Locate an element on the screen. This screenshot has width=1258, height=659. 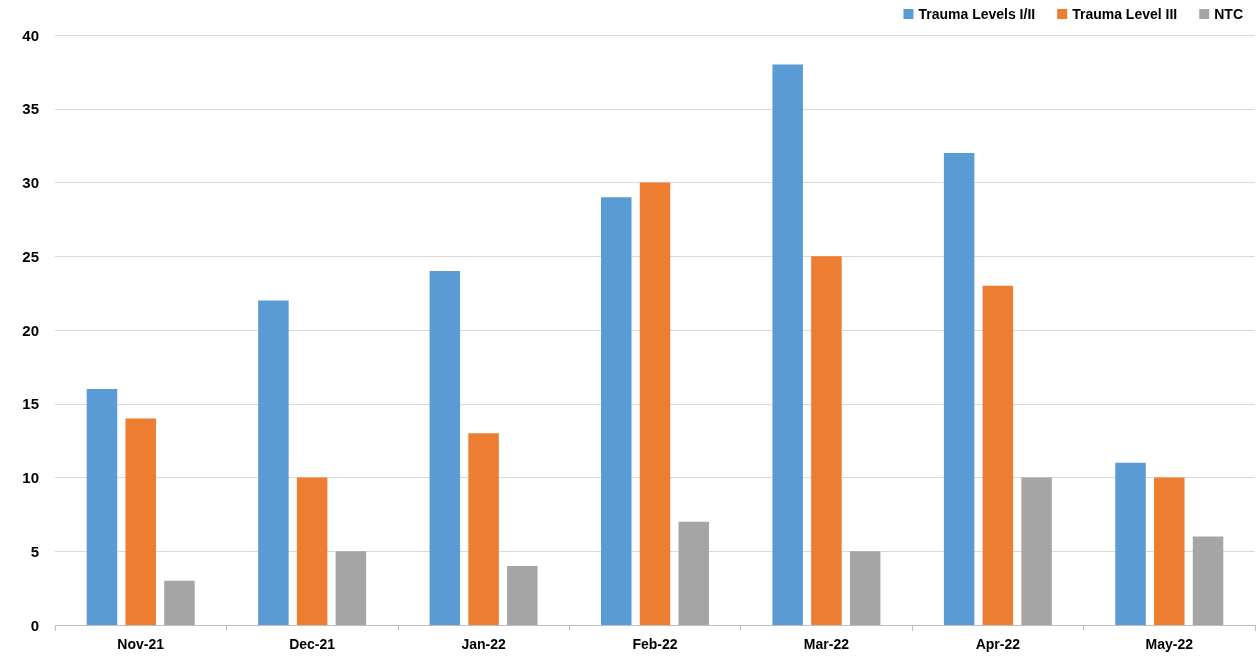
legend-label: NTC is located at coordinates (1229, 14).